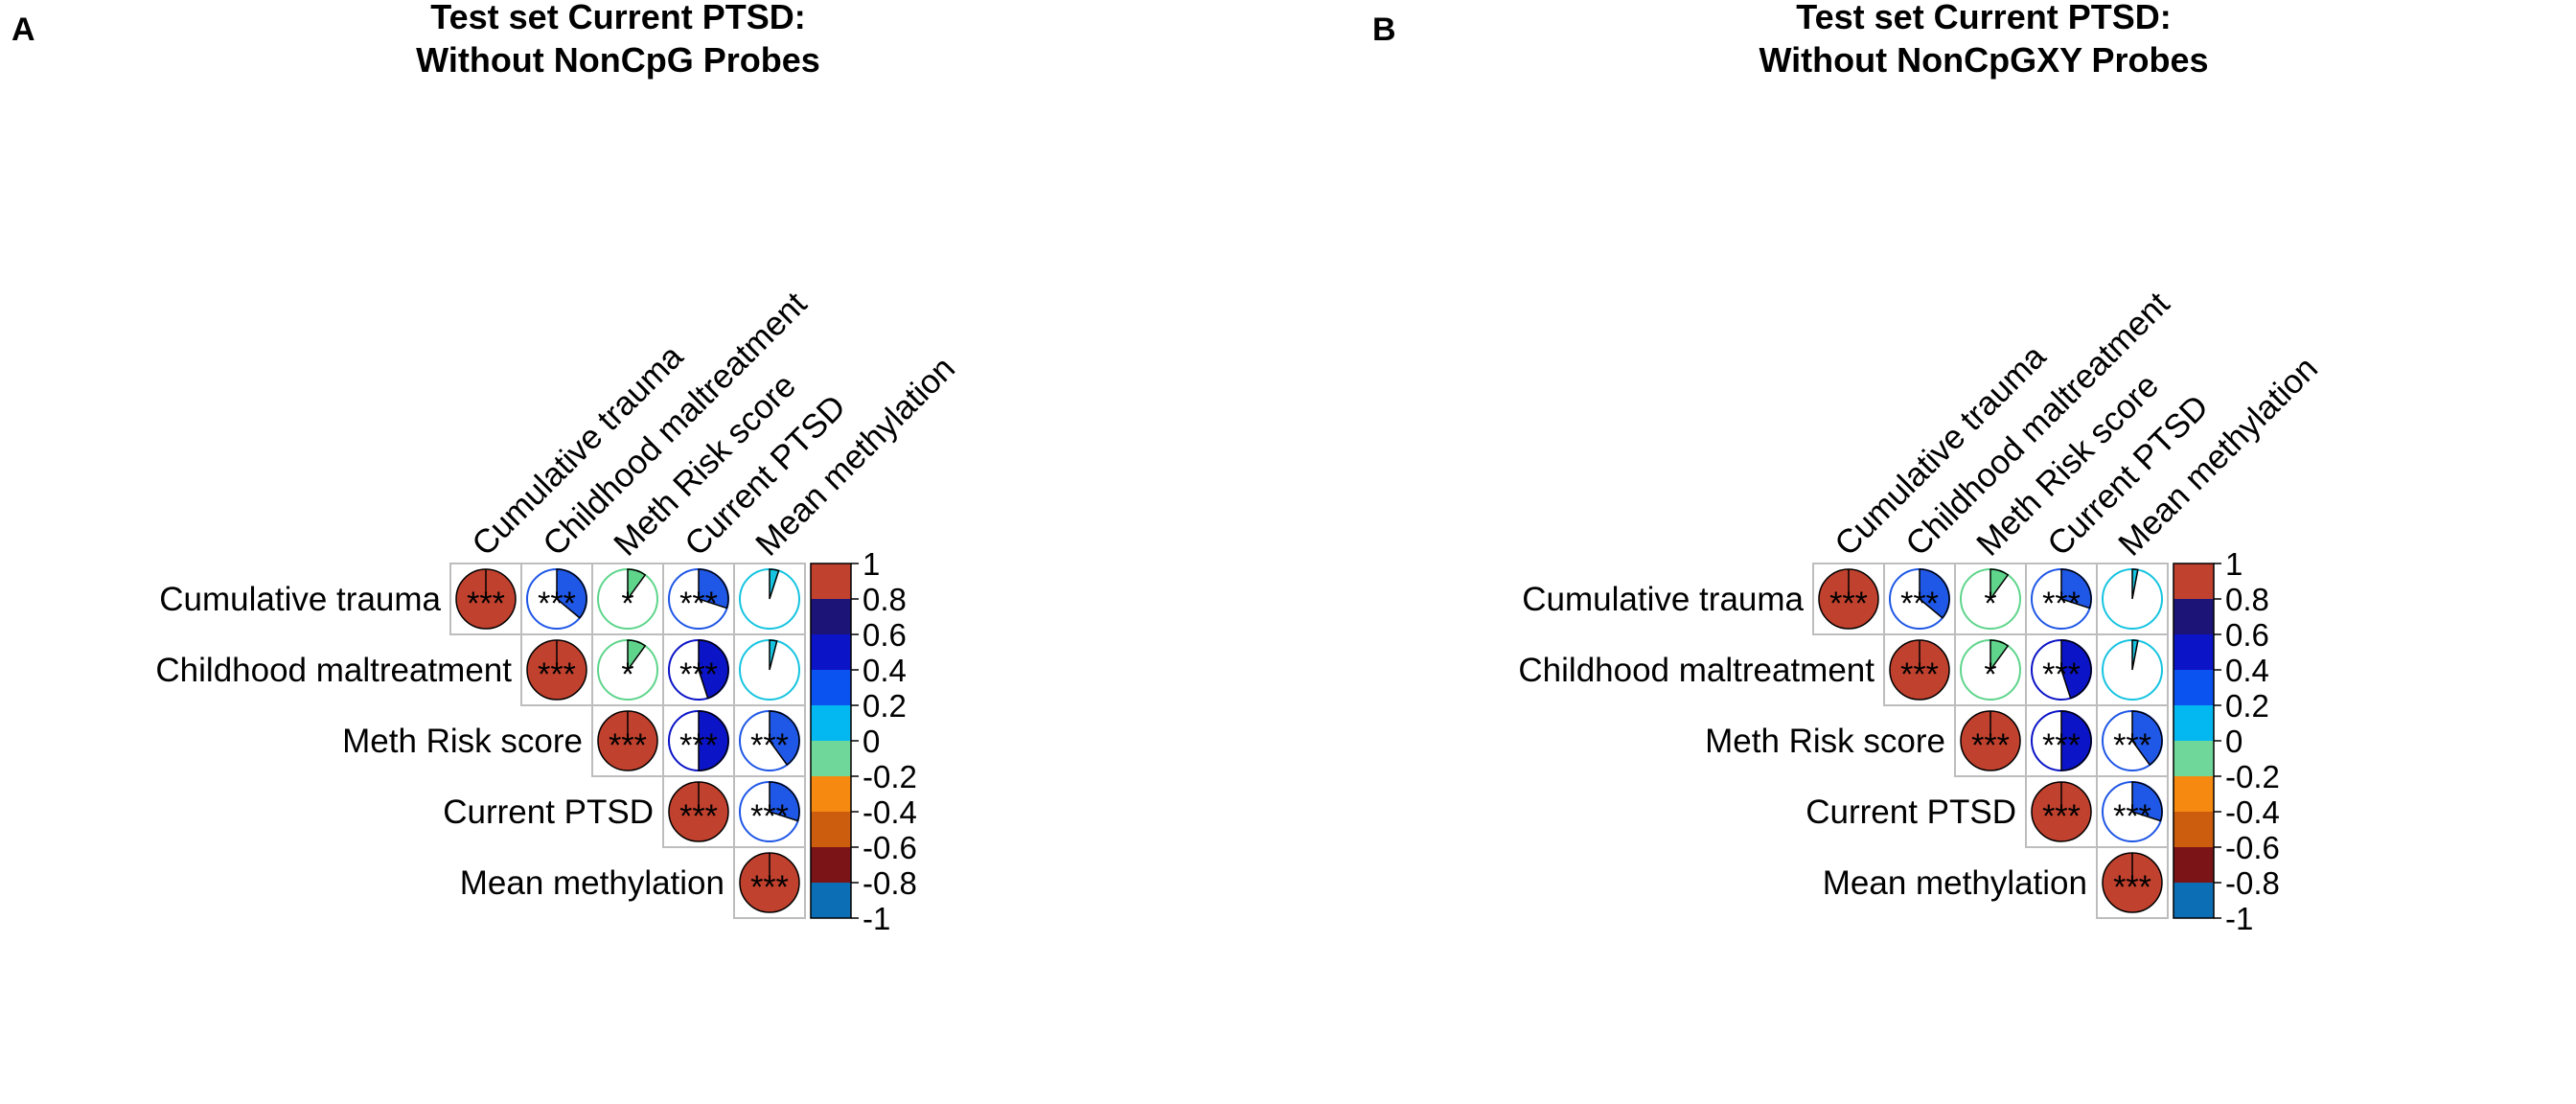 This screenshot has height=1104, width=2576. Describe the element at coordinates (1384, 30) in the screenshot. I see `panel-label: B` at that location.